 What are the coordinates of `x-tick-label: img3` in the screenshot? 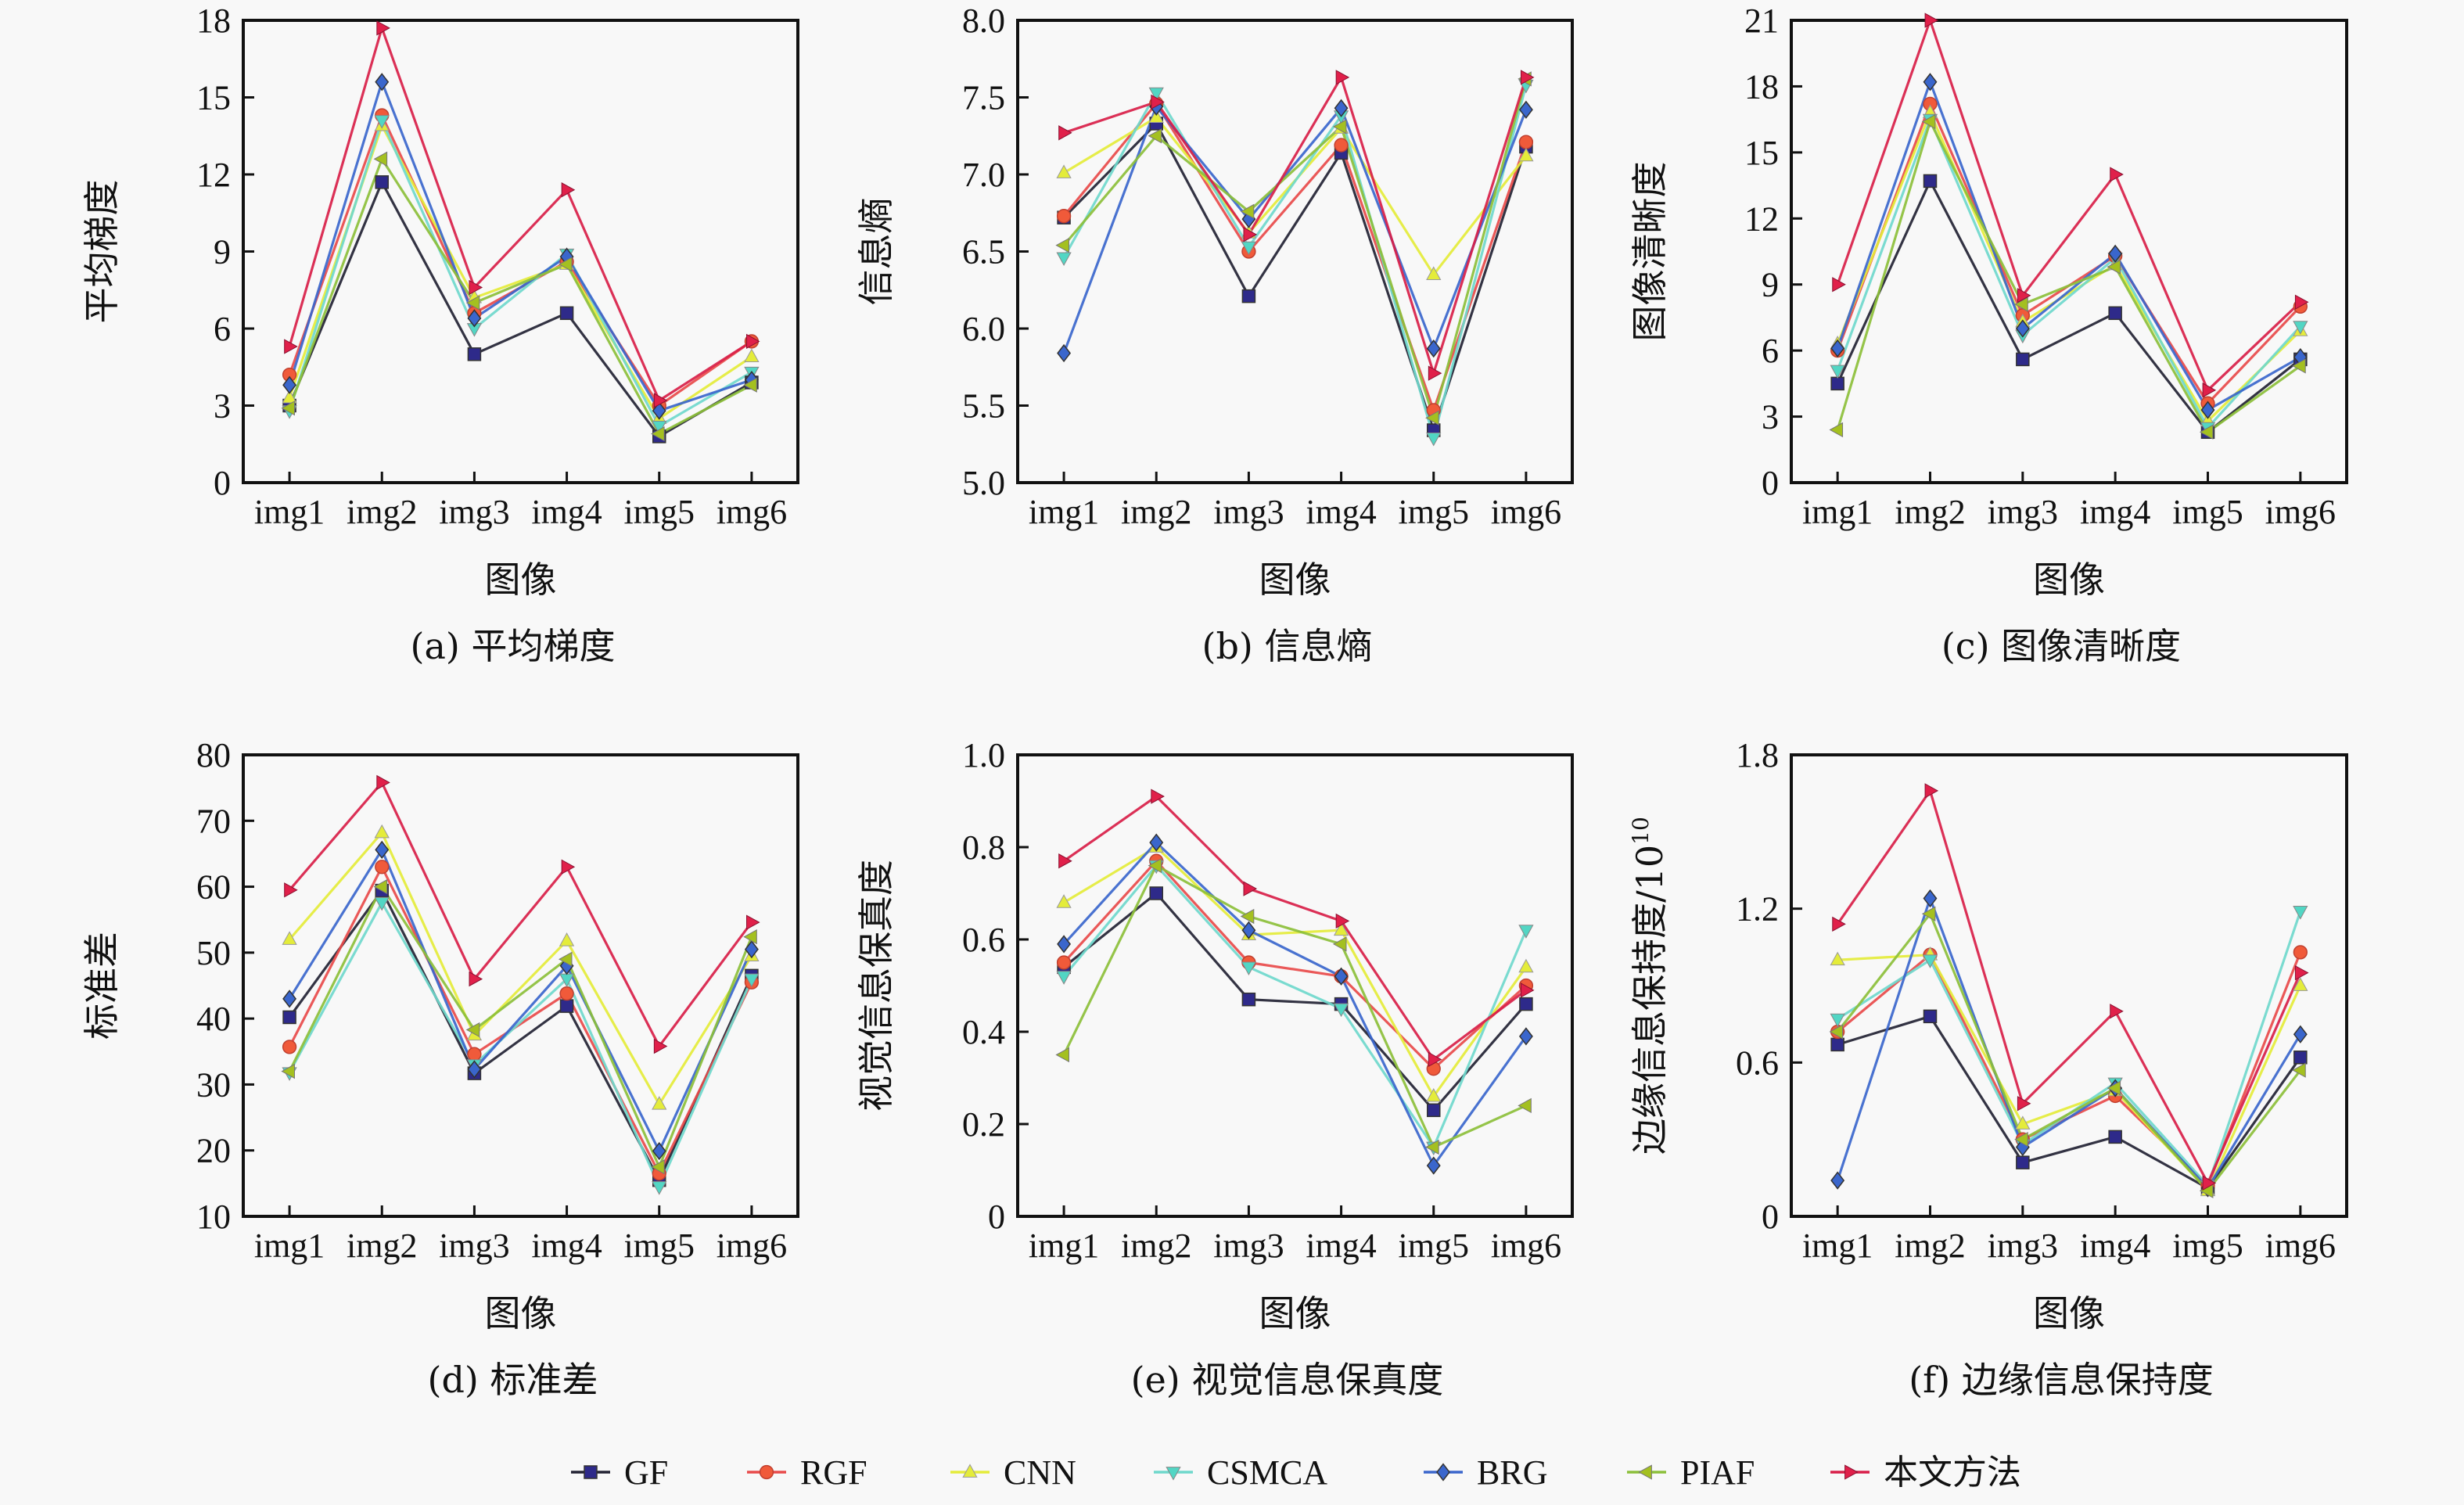 It's located at (1248, 1246).